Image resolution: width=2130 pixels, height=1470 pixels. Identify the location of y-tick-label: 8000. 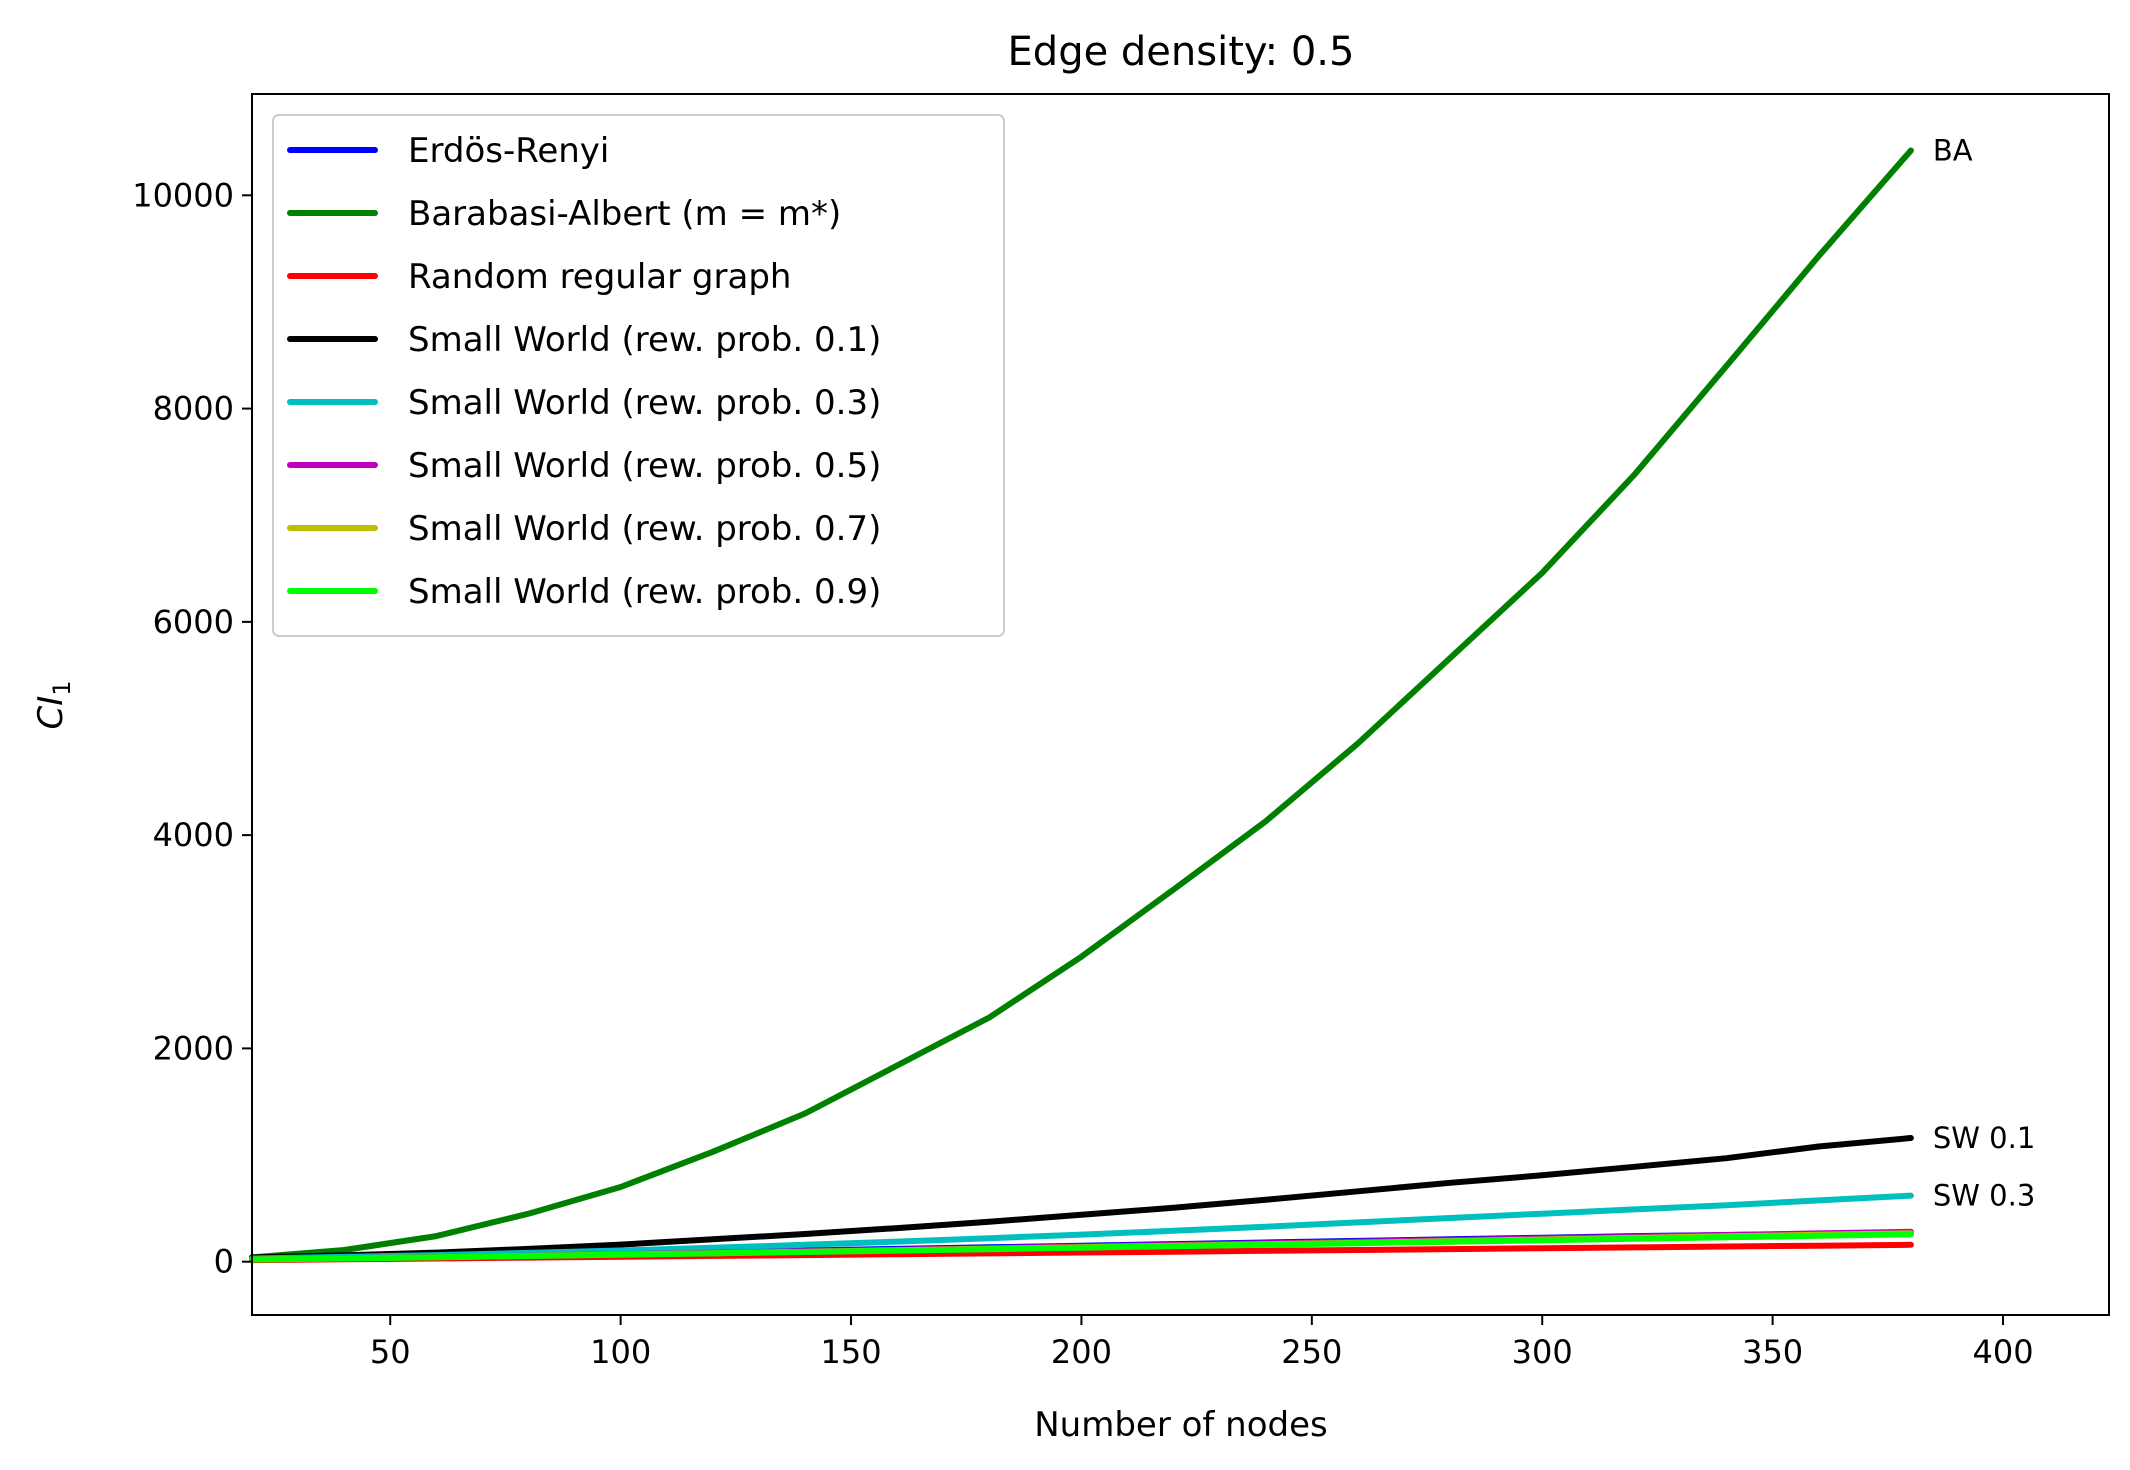
(193, 409).